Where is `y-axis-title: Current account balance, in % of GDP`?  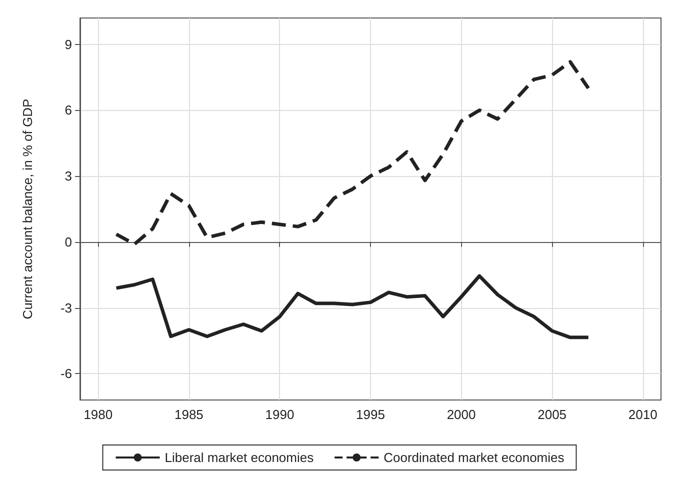
y-axis-title: Current account balance, in % of GDP is located at coordinates (27, 209).